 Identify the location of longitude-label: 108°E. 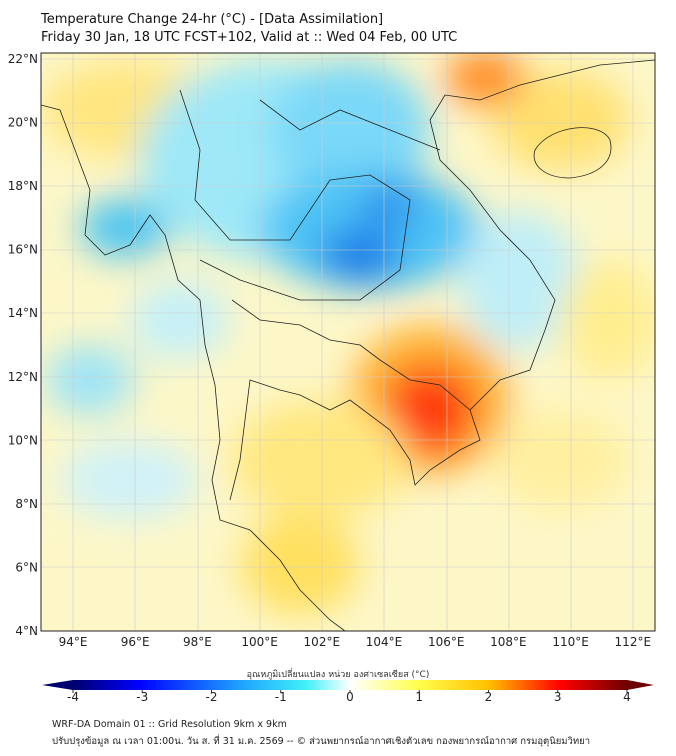
(508, 642).